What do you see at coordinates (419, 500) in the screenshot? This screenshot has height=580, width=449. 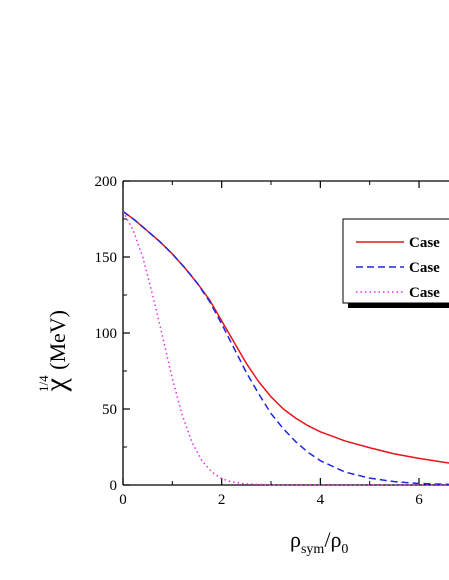 I see `x-tick-label: 6` at bounding box center [419, 500].